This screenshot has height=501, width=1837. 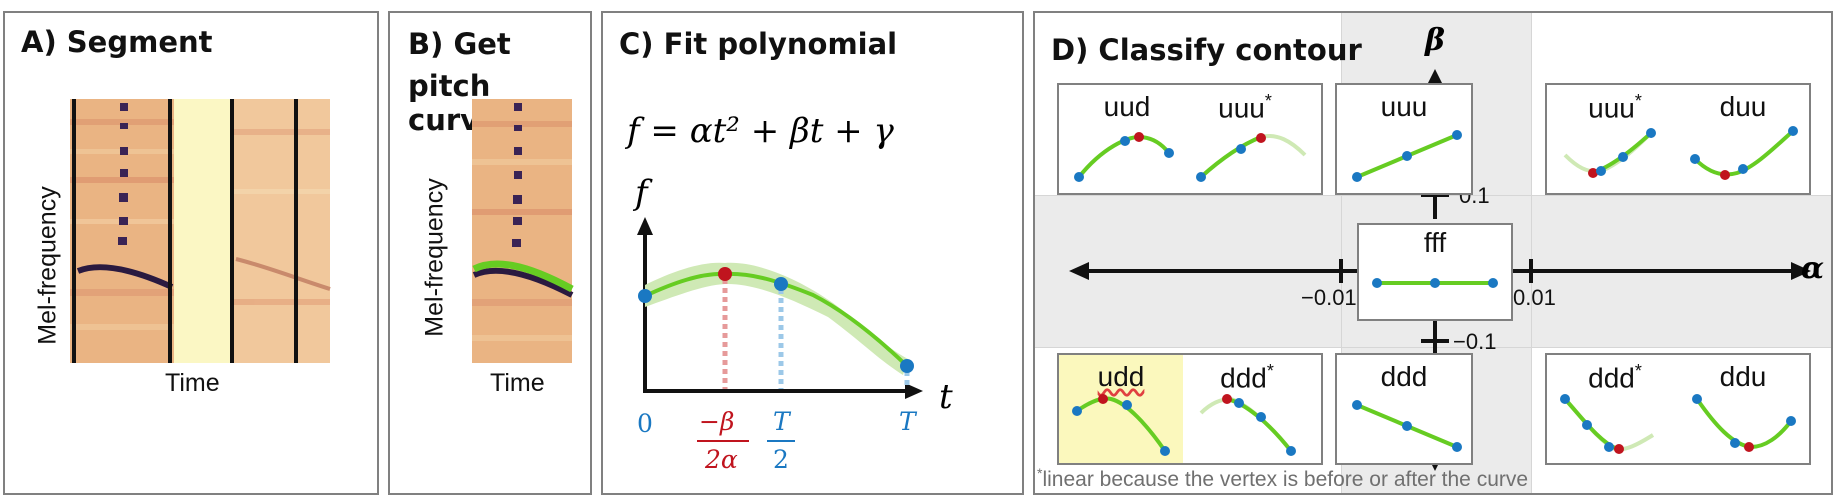 What do you see at coordinates (517, 383) in the screenshot?
I see `panel-b-xlabel: Time` at bounding box center [517, 383].